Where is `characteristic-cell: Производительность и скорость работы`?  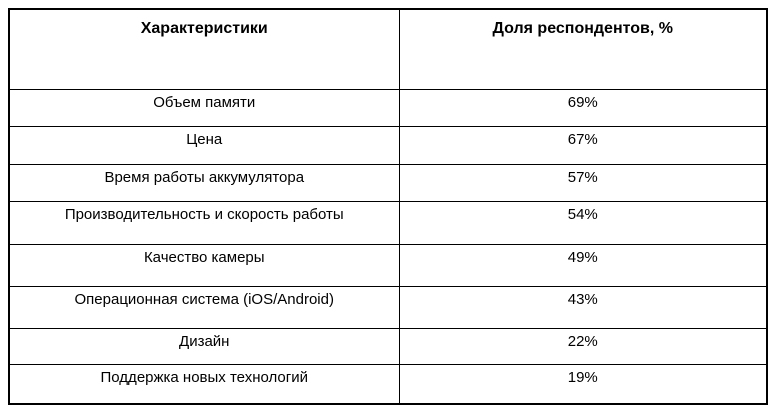
characteristic-cell: Производительность и скорость работы is located at coordinates (204, 222).